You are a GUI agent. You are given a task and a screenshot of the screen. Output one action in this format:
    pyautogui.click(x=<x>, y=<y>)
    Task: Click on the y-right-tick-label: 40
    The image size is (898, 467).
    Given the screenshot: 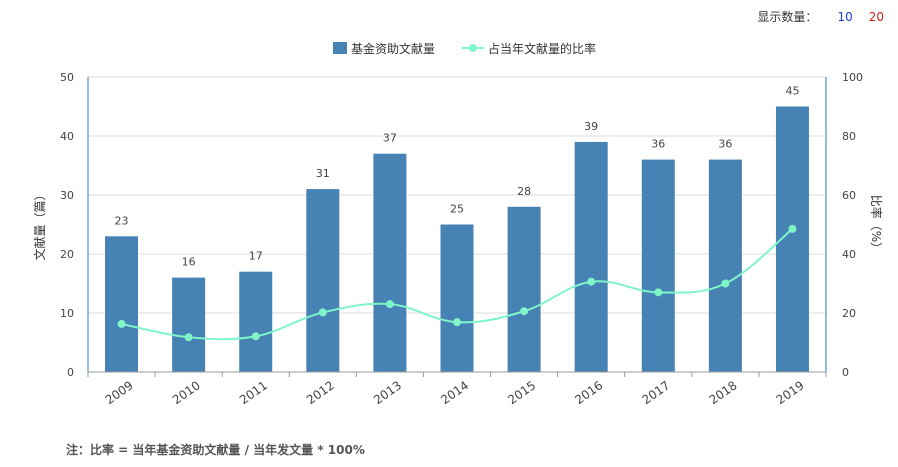 What is the action you would take?
    pyautogui.click(x=849, y=254)
    